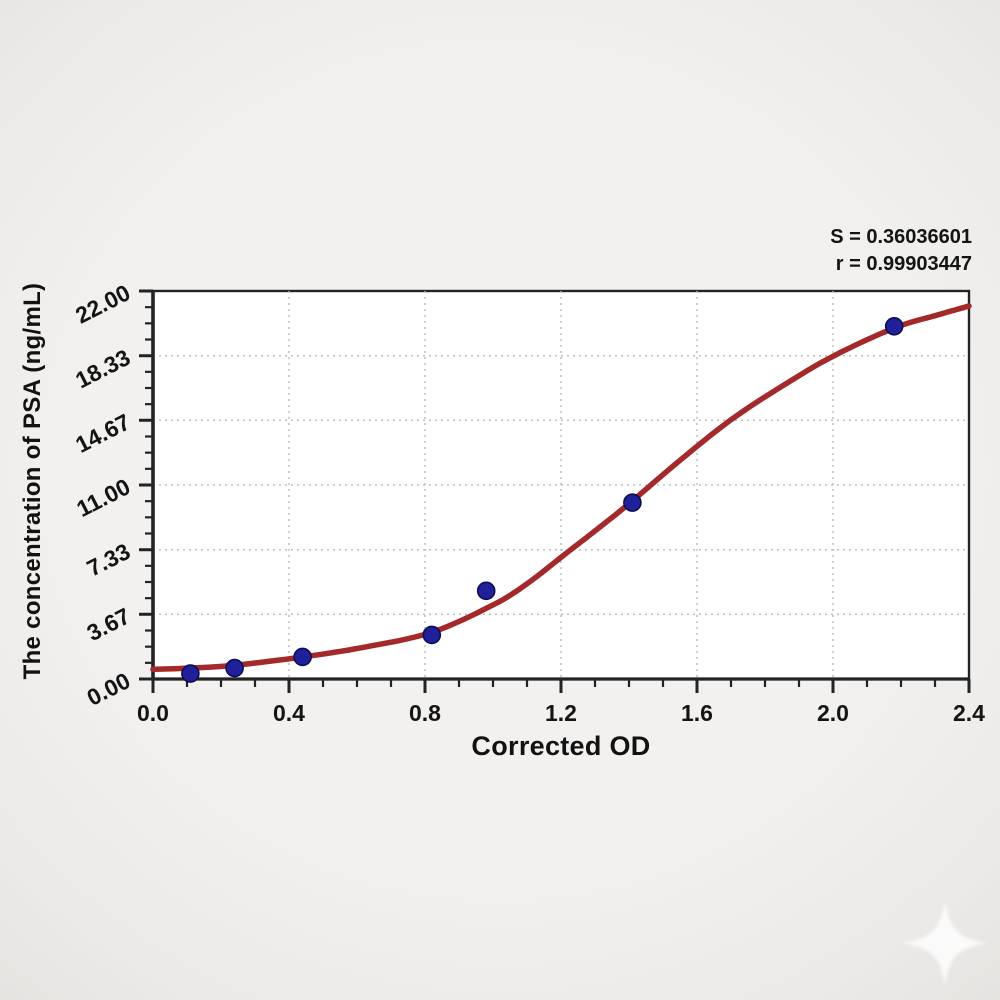  Describe the element at coordinates (901, 251) in the screenshot. I see `fit-statistics: S = 0.36036601 r = 0.99903447` at that location.